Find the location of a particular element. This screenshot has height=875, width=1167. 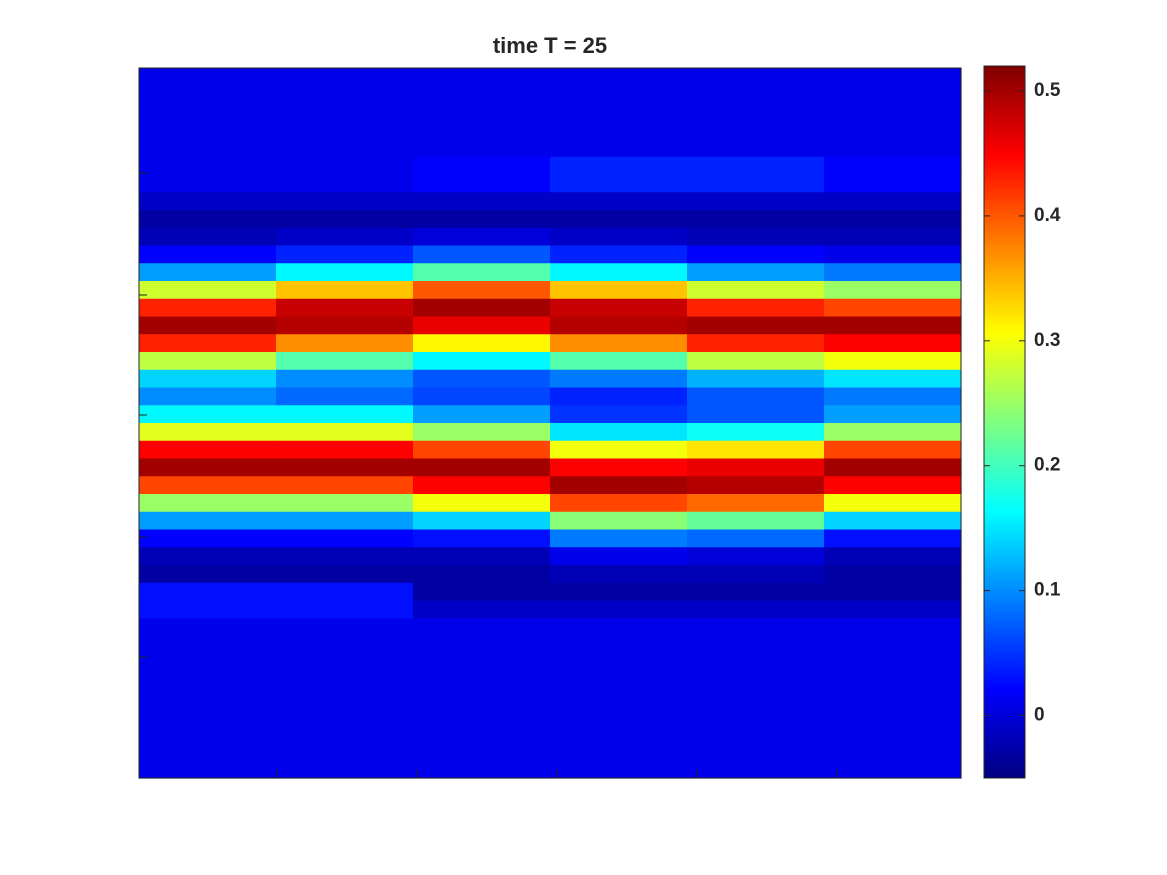

colorbar-tick-label: 0.4 is located at coordinates (1047, 215).